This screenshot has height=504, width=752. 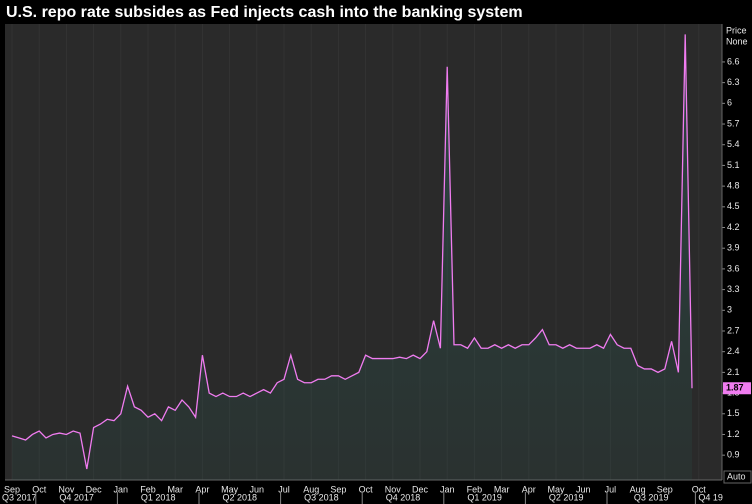 What do you see at coordinates (733, 227) in the screenshot?
I see `y-tick-label: 4.2` at bounding box center [733, 227].